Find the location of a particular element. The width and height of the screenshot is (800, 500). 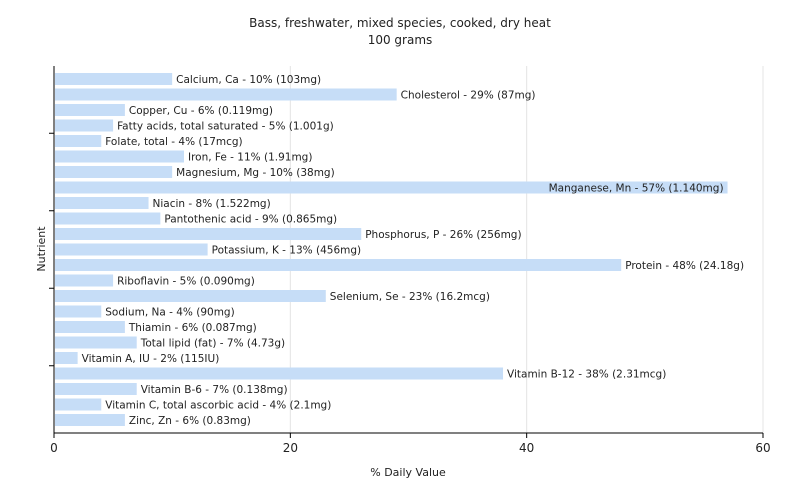

bar-label-13: Riboflavin - 5% (0.090mg) is located at coordinates (186, 282).